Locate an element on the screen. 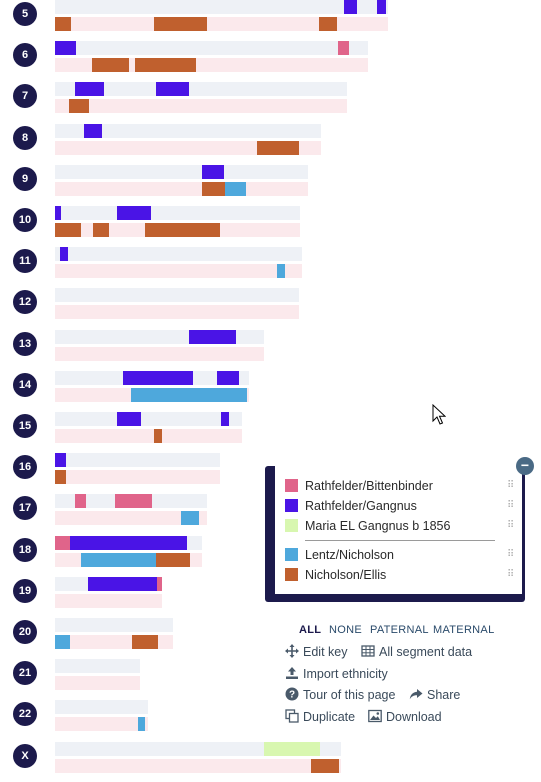  filter-all: ALL is located at coordinates (310, 630).